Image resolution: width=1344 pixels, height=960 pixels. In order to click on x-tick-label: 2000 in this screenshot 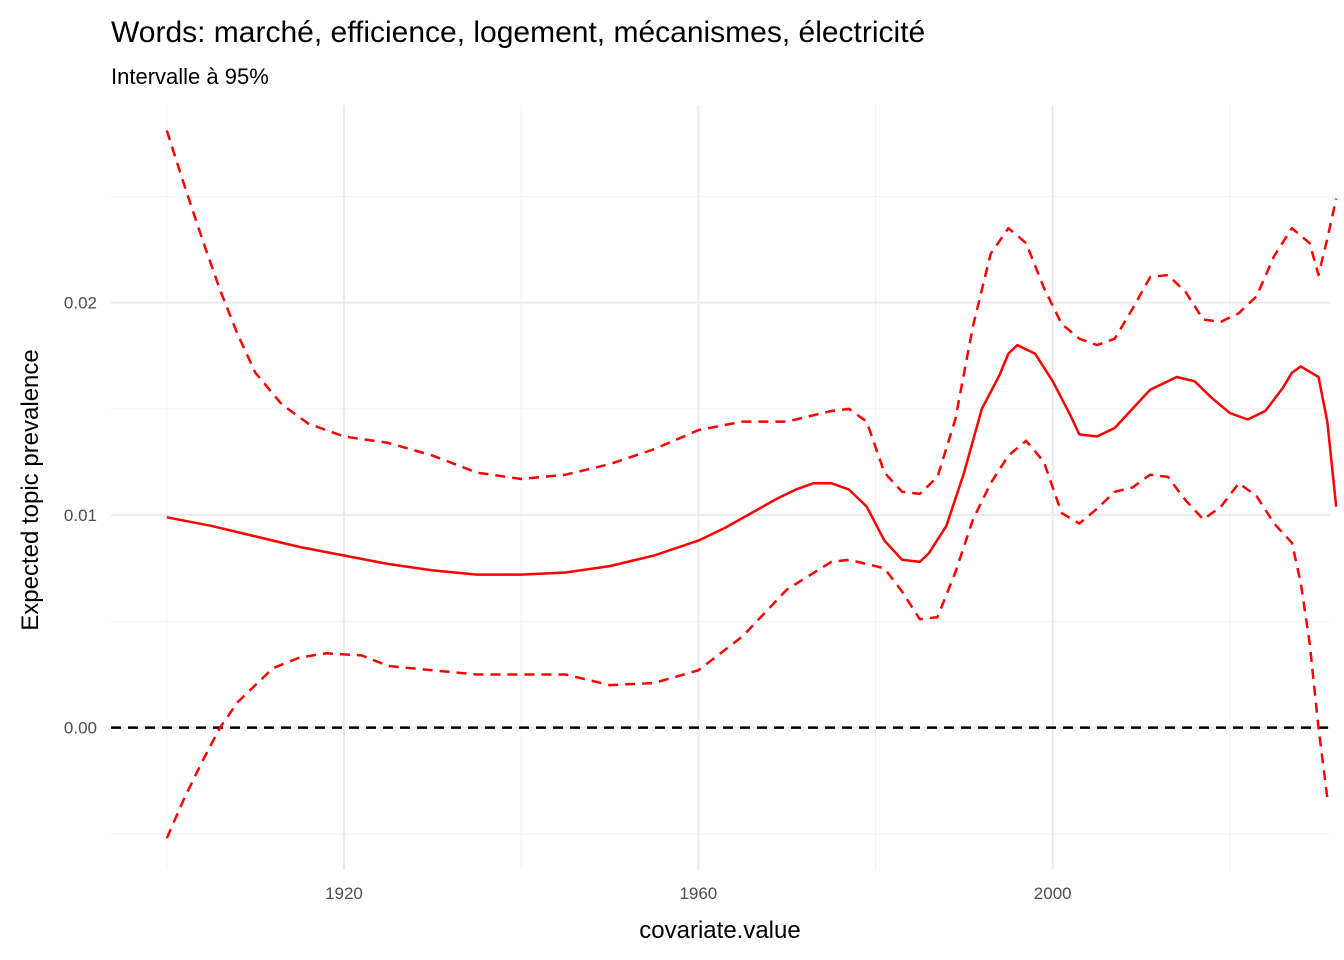, I will do `click(1053, 893)`.